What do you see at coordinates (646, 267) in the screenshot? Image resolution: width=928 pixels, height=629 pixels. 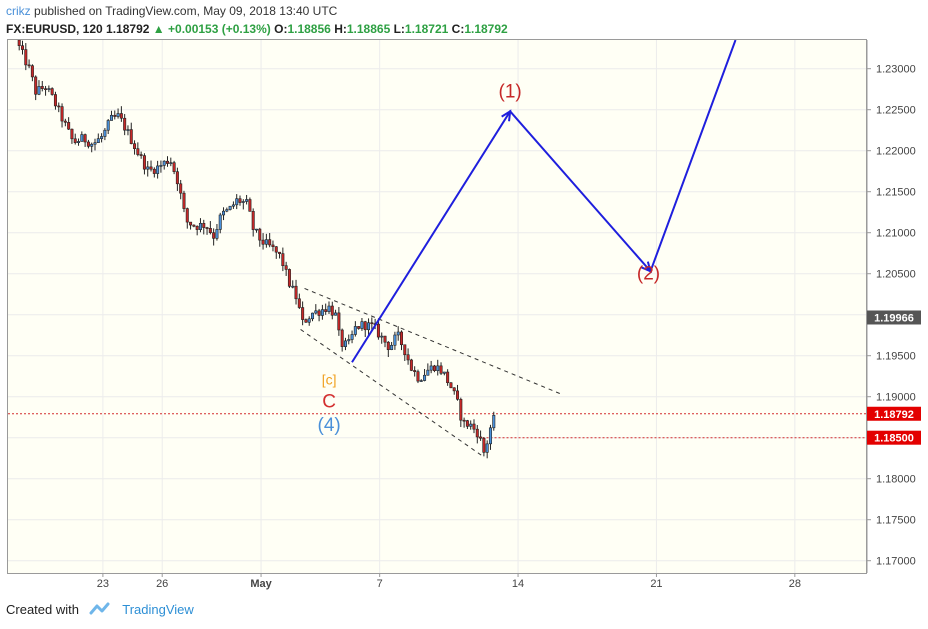 I see `arrowhead` at bounding box center [646, 267].